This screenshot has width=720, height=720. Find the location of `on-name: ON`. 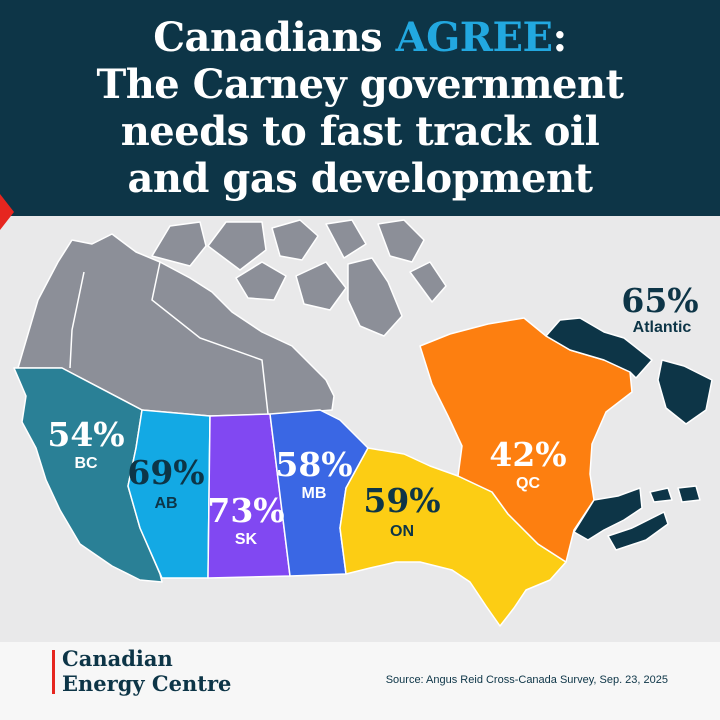

on-name: ON is located at coordinates (402, 531).